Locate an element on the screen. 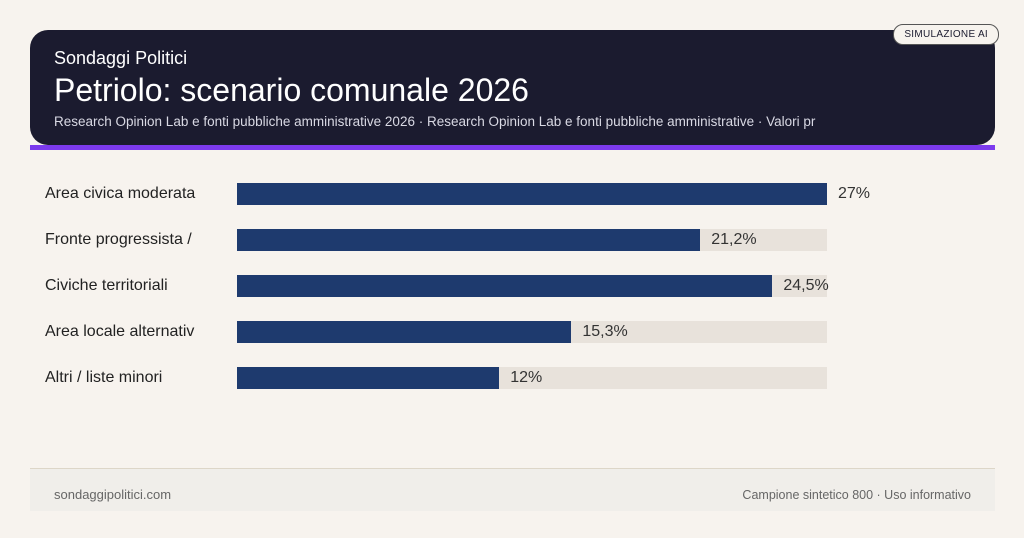  value-label: 21,2% is located at coordinates (734, 239).